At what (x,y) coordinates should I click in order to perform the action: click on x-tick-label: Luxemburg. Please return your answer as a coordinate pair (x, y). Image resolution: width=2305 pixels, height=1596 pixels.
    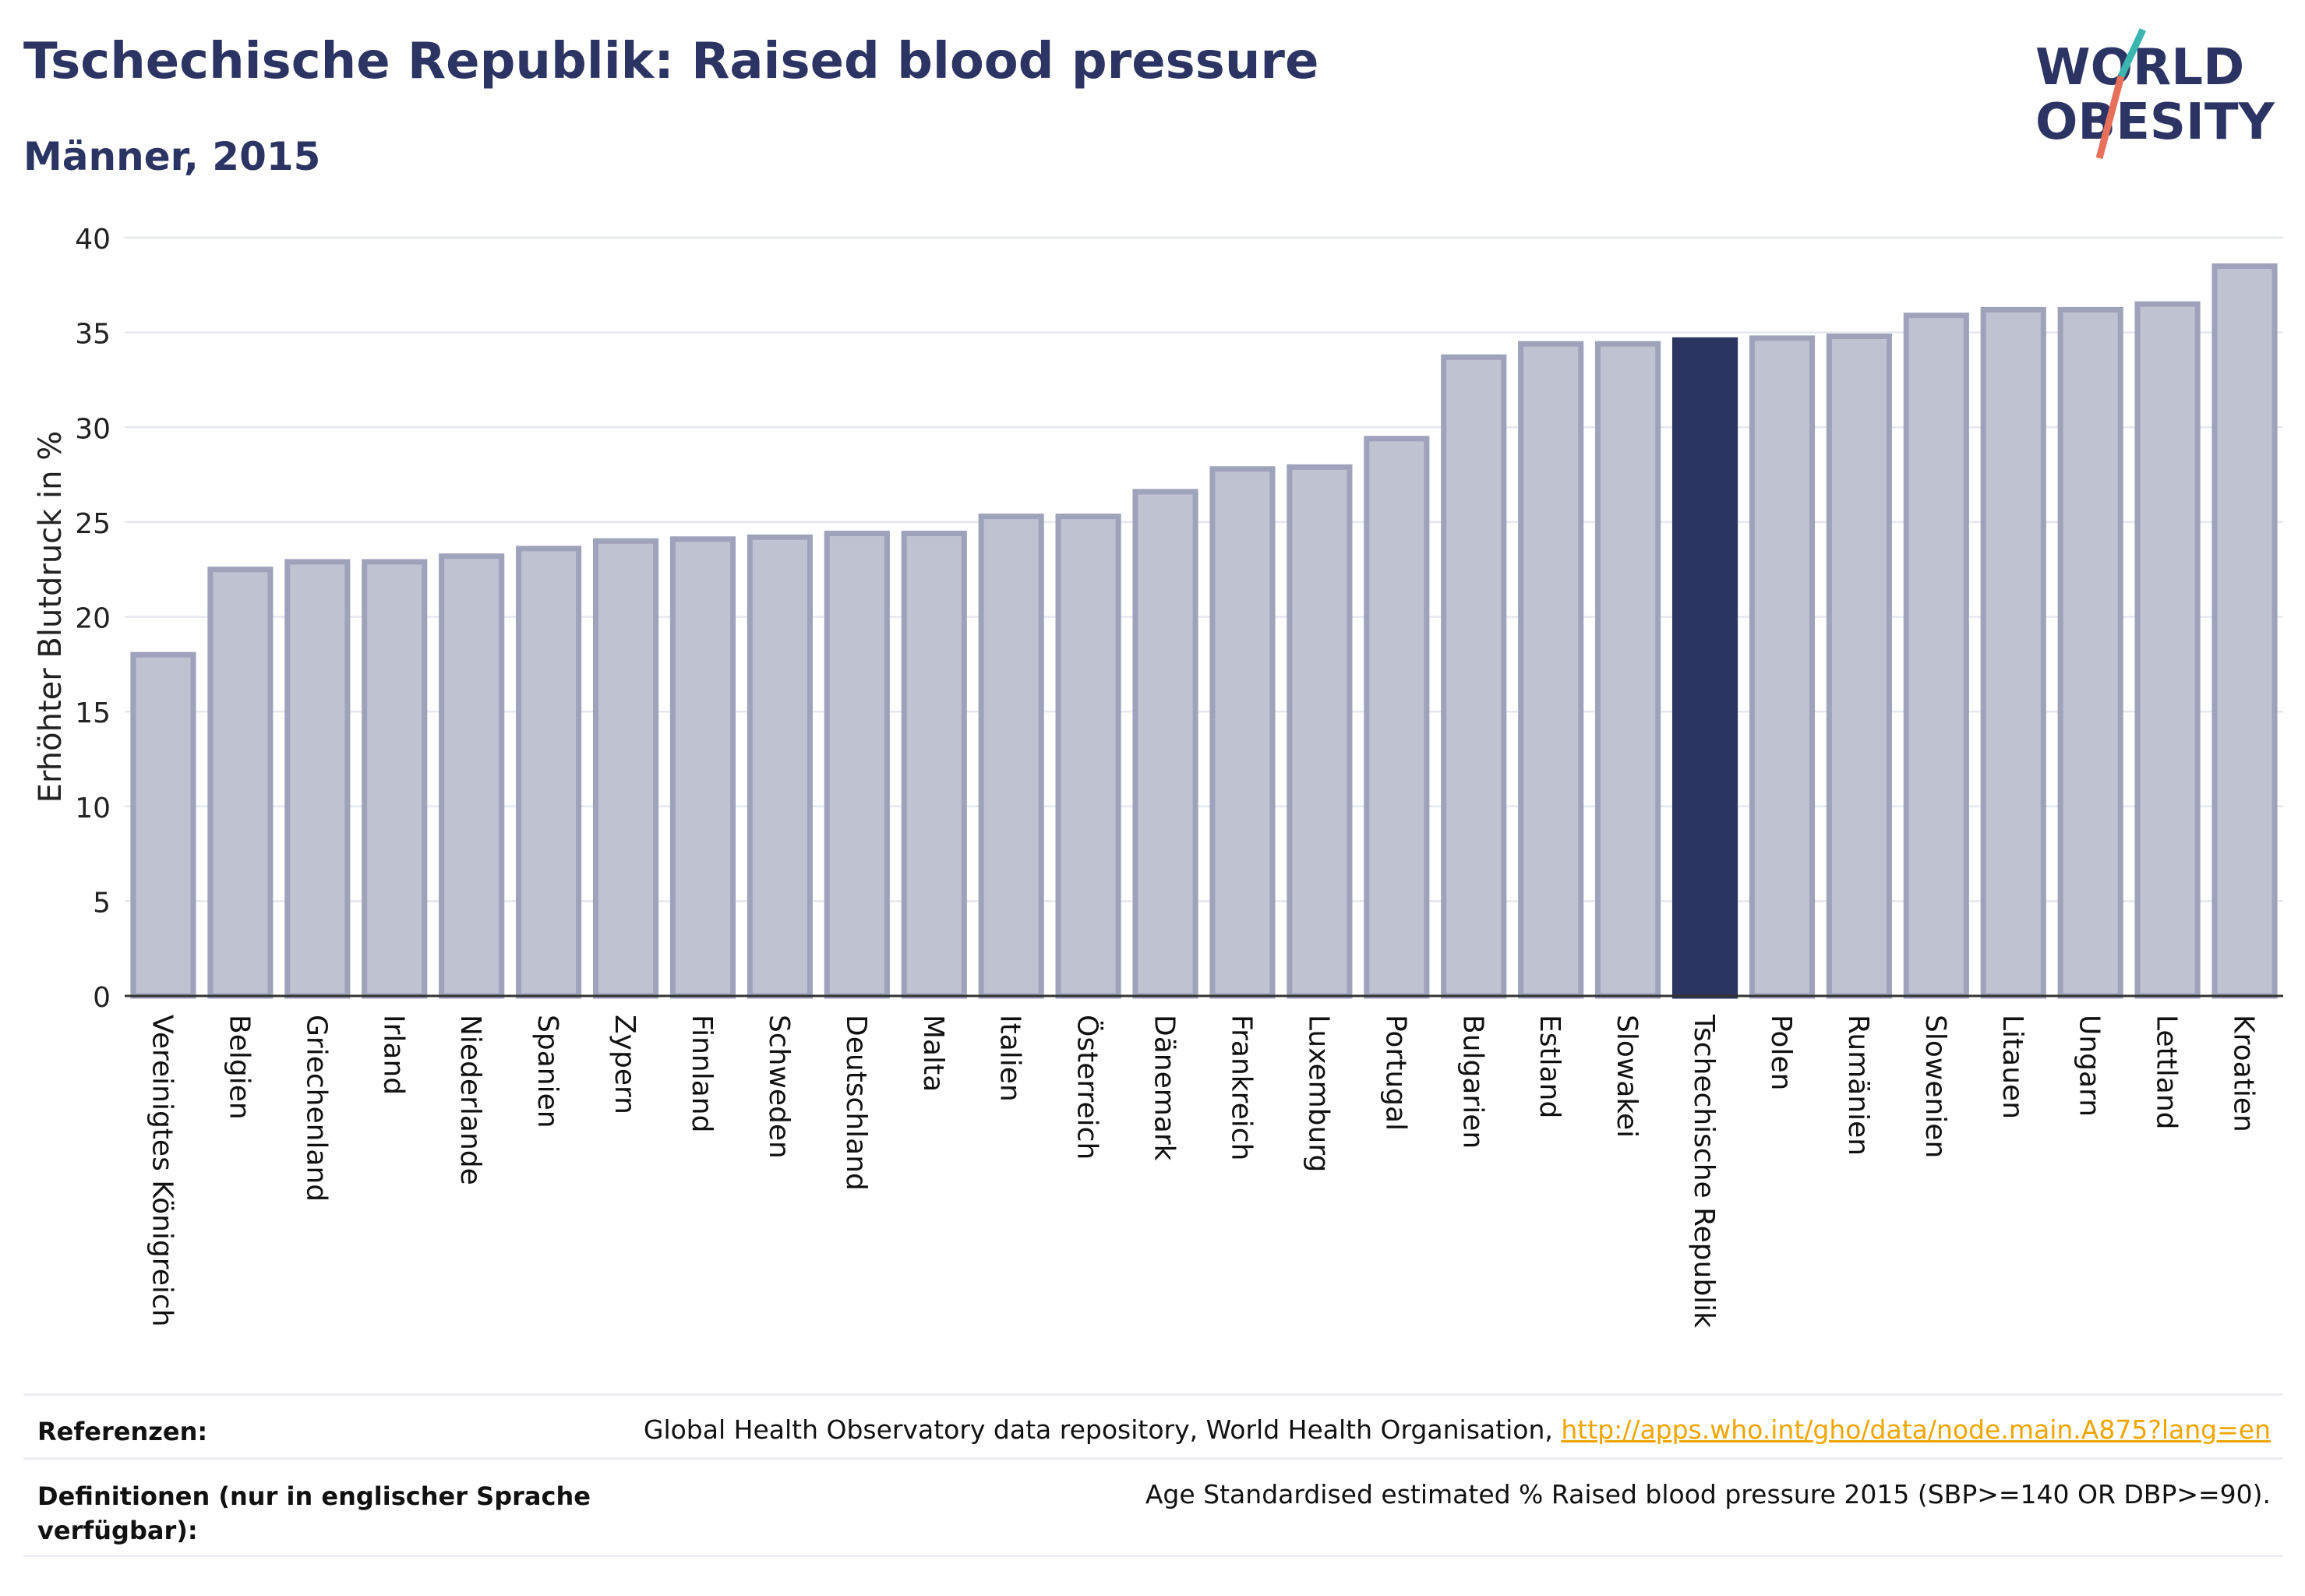
    Looking at the image, I should click on (1318, 1093).